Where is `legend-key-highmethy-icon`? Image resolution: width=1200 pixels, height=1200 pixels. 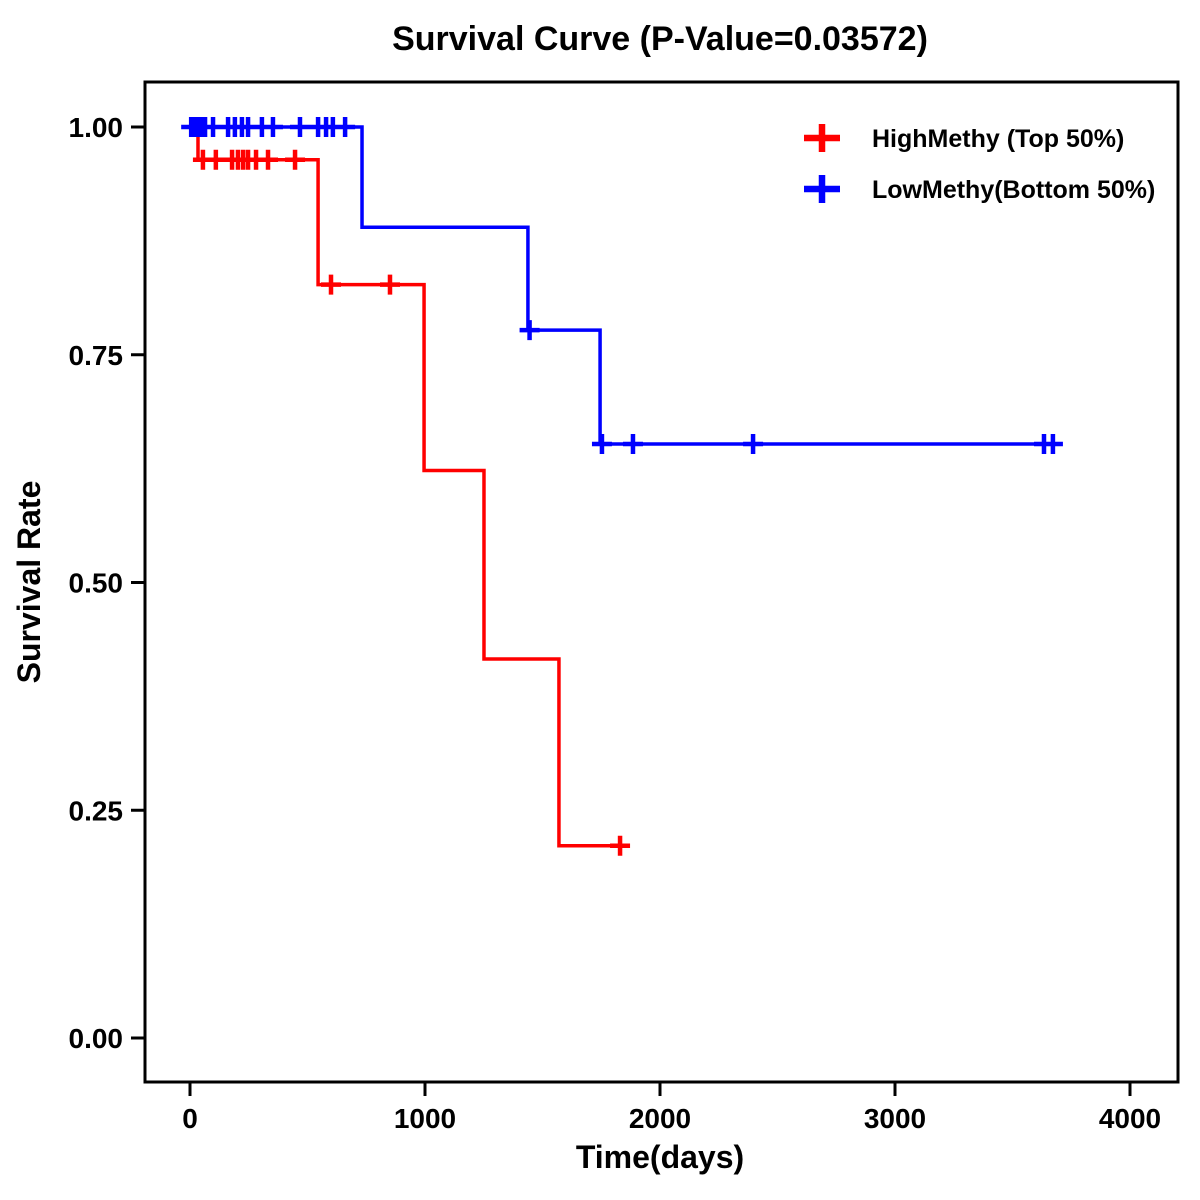 legend-key-highmethy-icon is located at coordinates (822, 138).